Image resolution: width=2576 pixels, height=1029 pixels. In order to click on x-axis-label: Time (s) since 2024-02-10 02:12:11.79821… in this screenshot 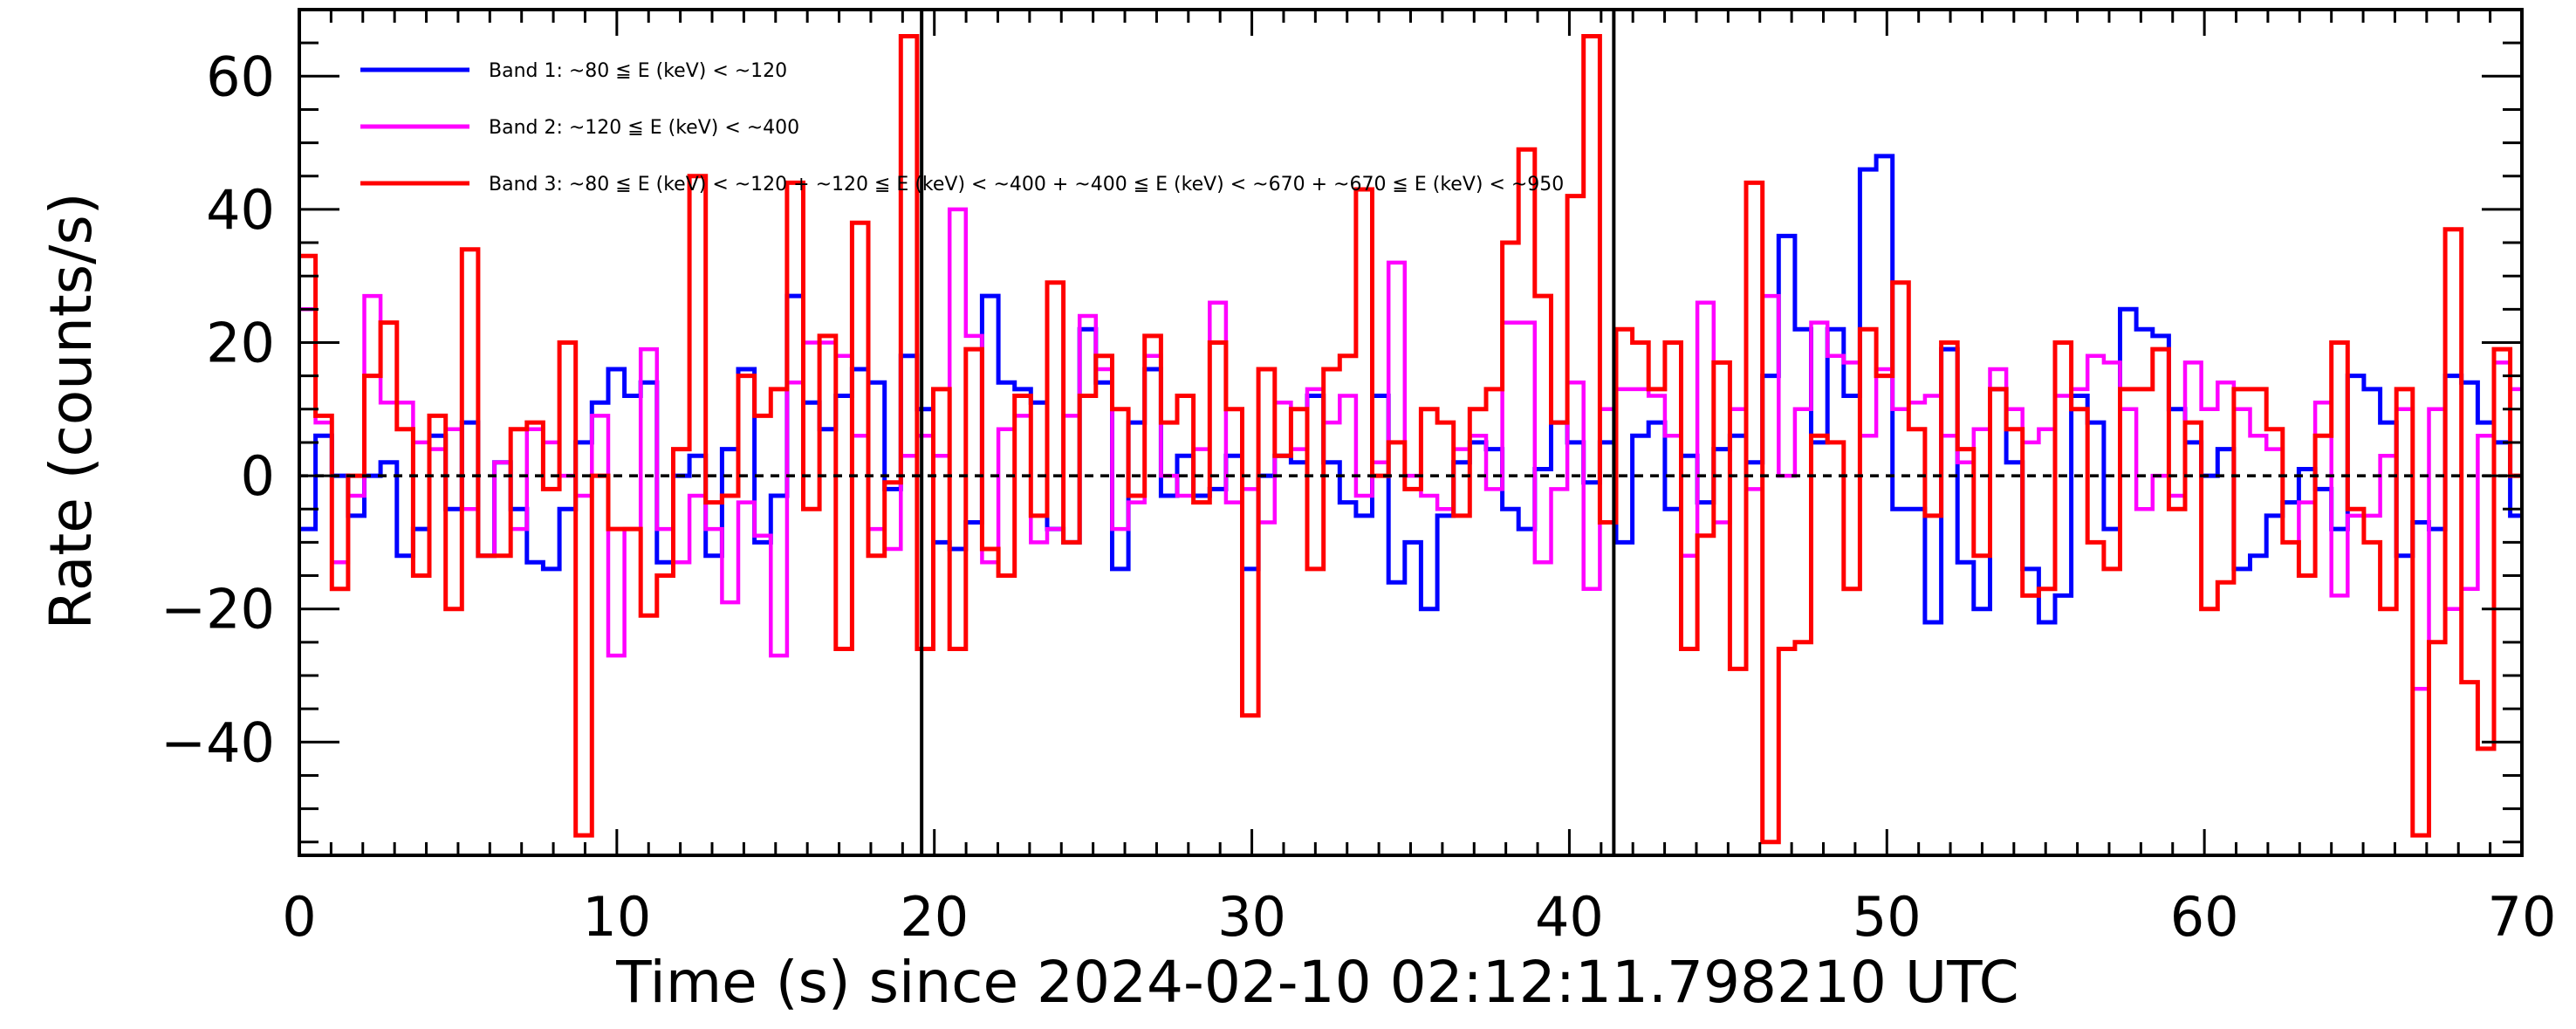, I will do `click(1317, 982)`.